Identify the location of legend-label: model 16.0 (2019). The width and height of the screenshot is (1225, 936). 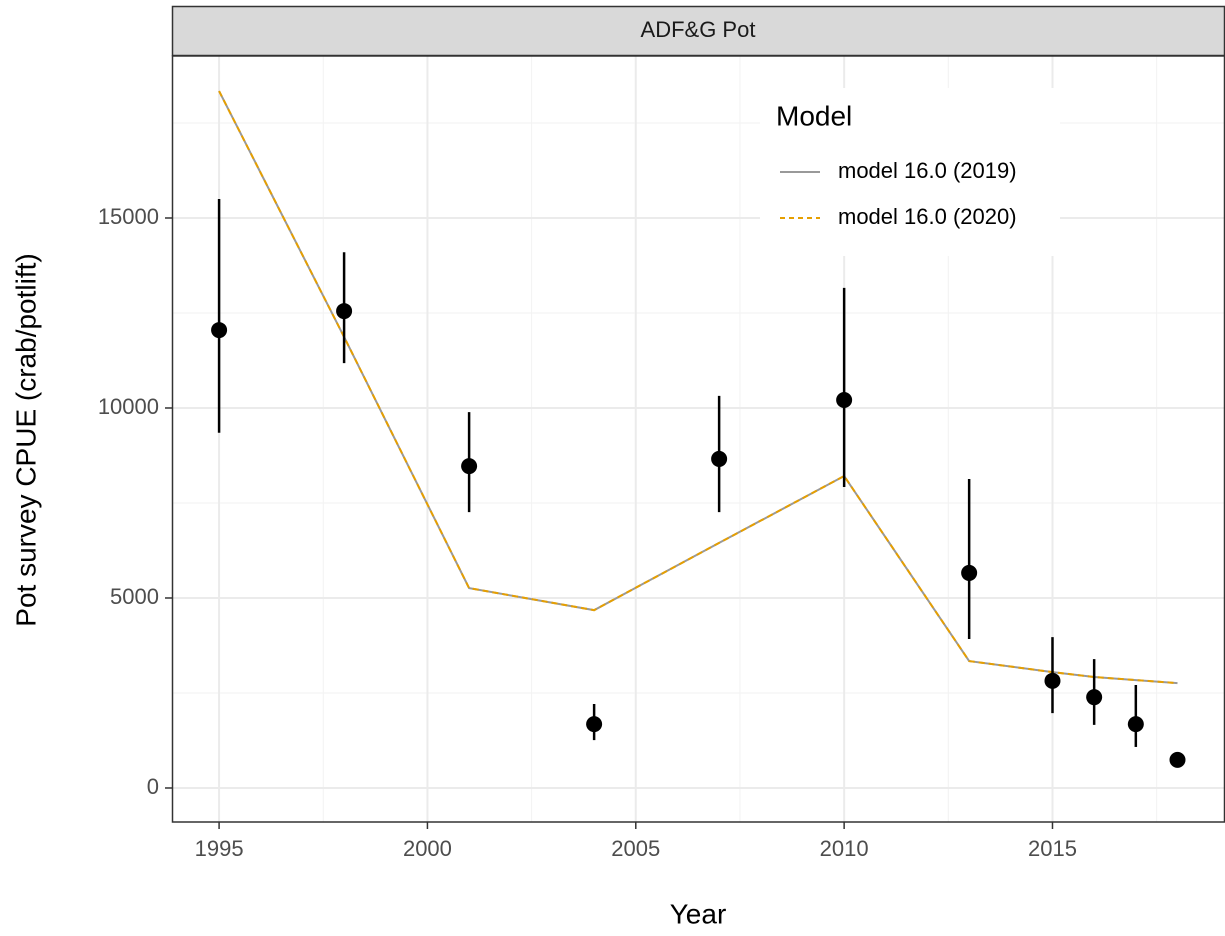
(927, 170).